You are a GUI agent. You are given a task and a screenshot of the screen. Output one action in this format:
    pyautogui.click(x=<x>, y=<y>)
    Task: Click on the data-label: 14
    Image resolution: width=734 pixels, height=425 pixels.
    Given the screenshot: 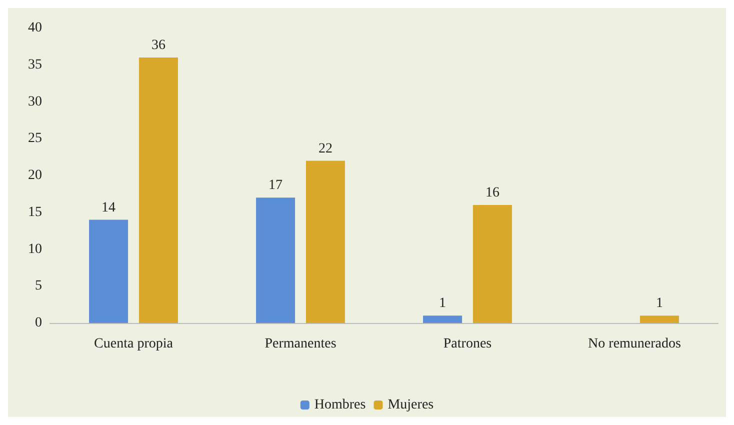 What is the action you would take?
    pyautogui.click(x=109, y=208)
    